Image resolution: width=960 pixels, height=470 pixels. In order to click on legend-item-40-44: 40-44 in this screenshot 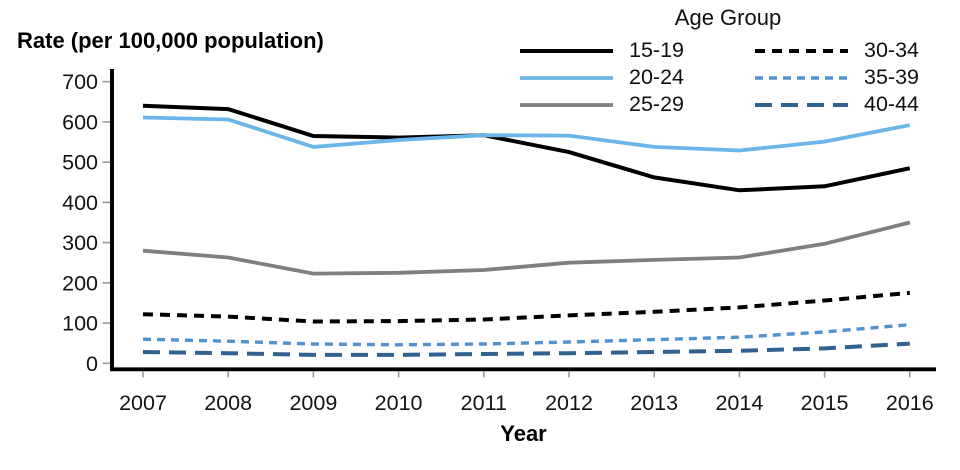, I will do `click(845, 104)`.